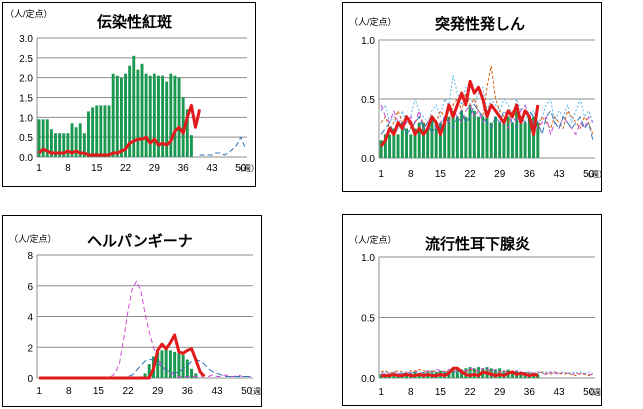  I want to click on chart-plot: 0 2 4 6 8 1 8 15 22 29 36 43 50（週）, so click(144, 324).